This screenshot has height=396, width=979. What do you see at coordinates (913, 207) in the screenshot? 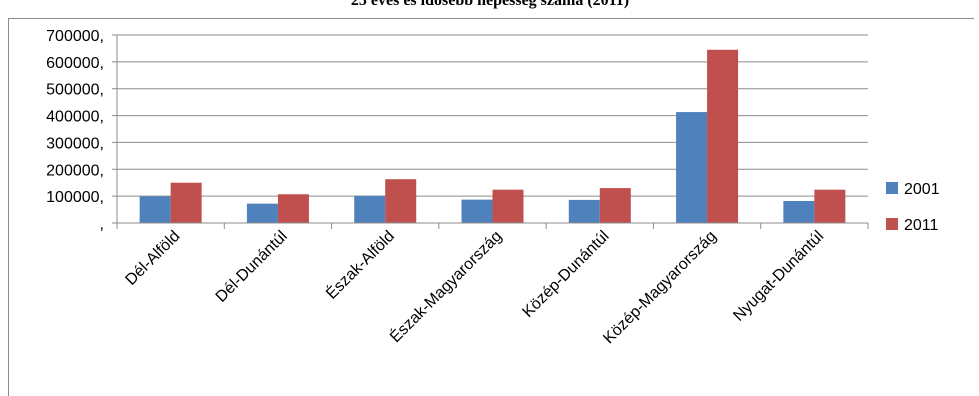
I see `legend: 2001 2011` at bounding box center [913, 207].